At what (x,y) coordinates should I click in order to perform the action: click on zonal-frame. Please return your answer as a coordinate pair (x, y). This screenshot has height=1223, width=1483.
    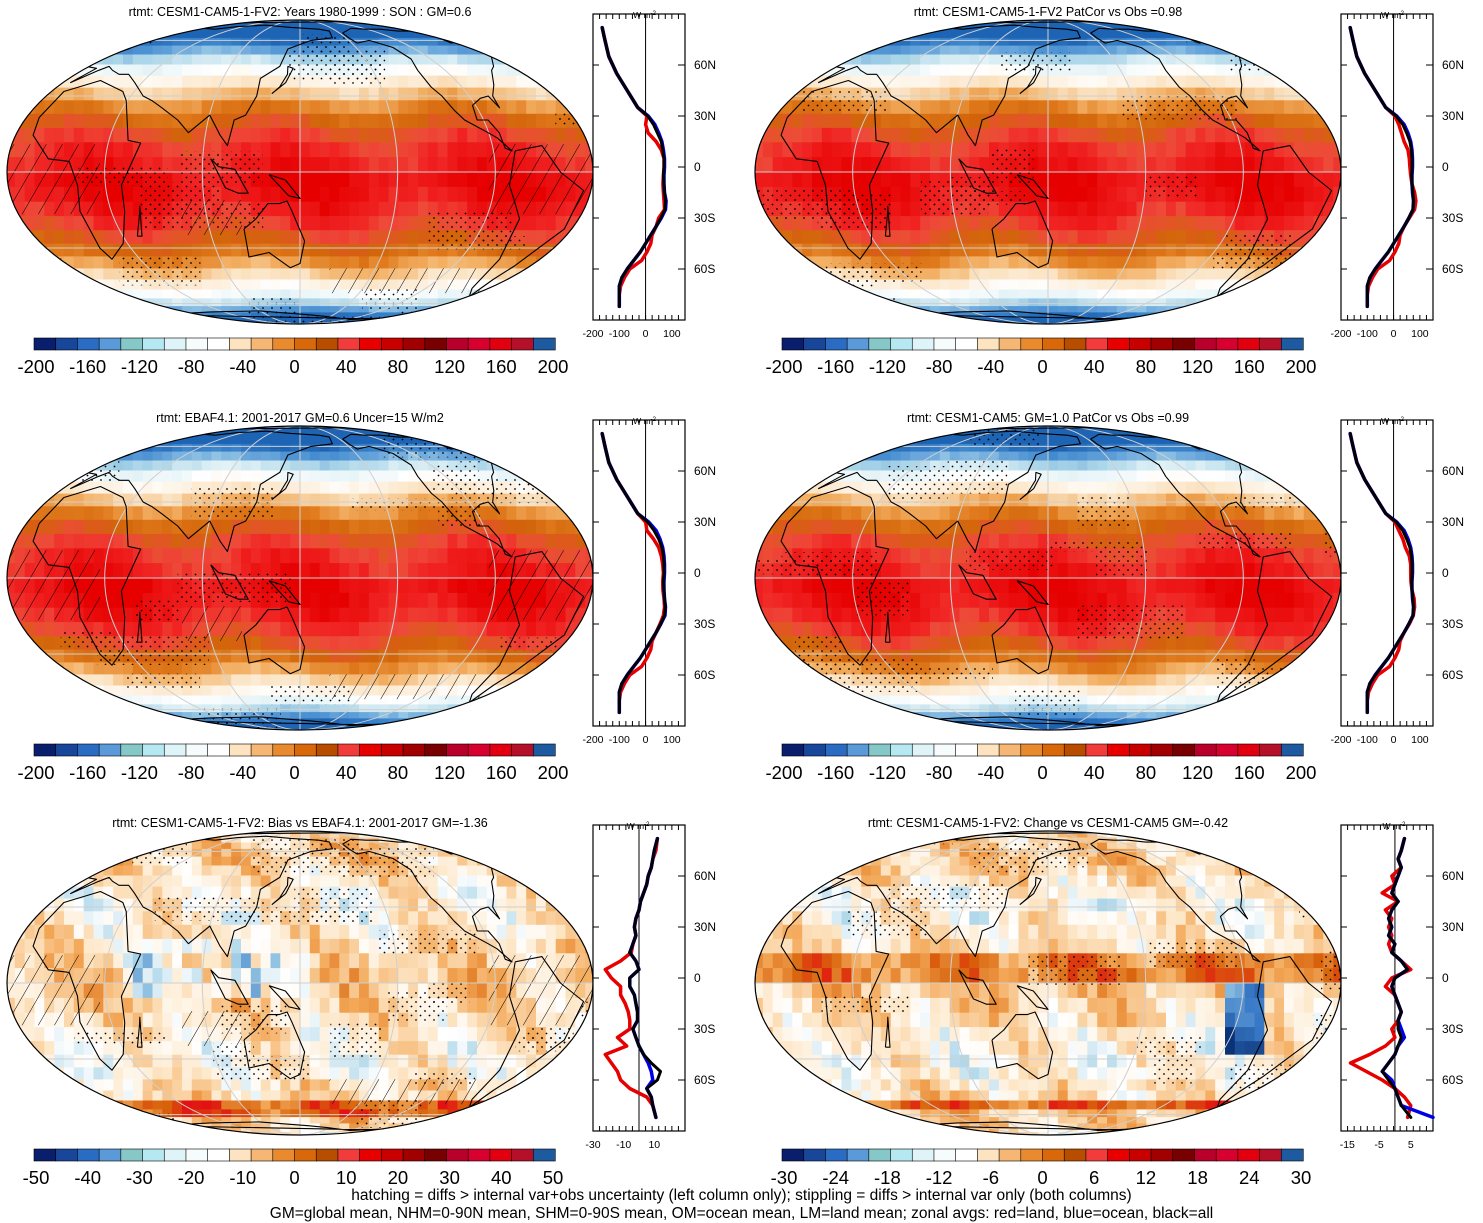
    Looking at the image, I should click on (639, 167).